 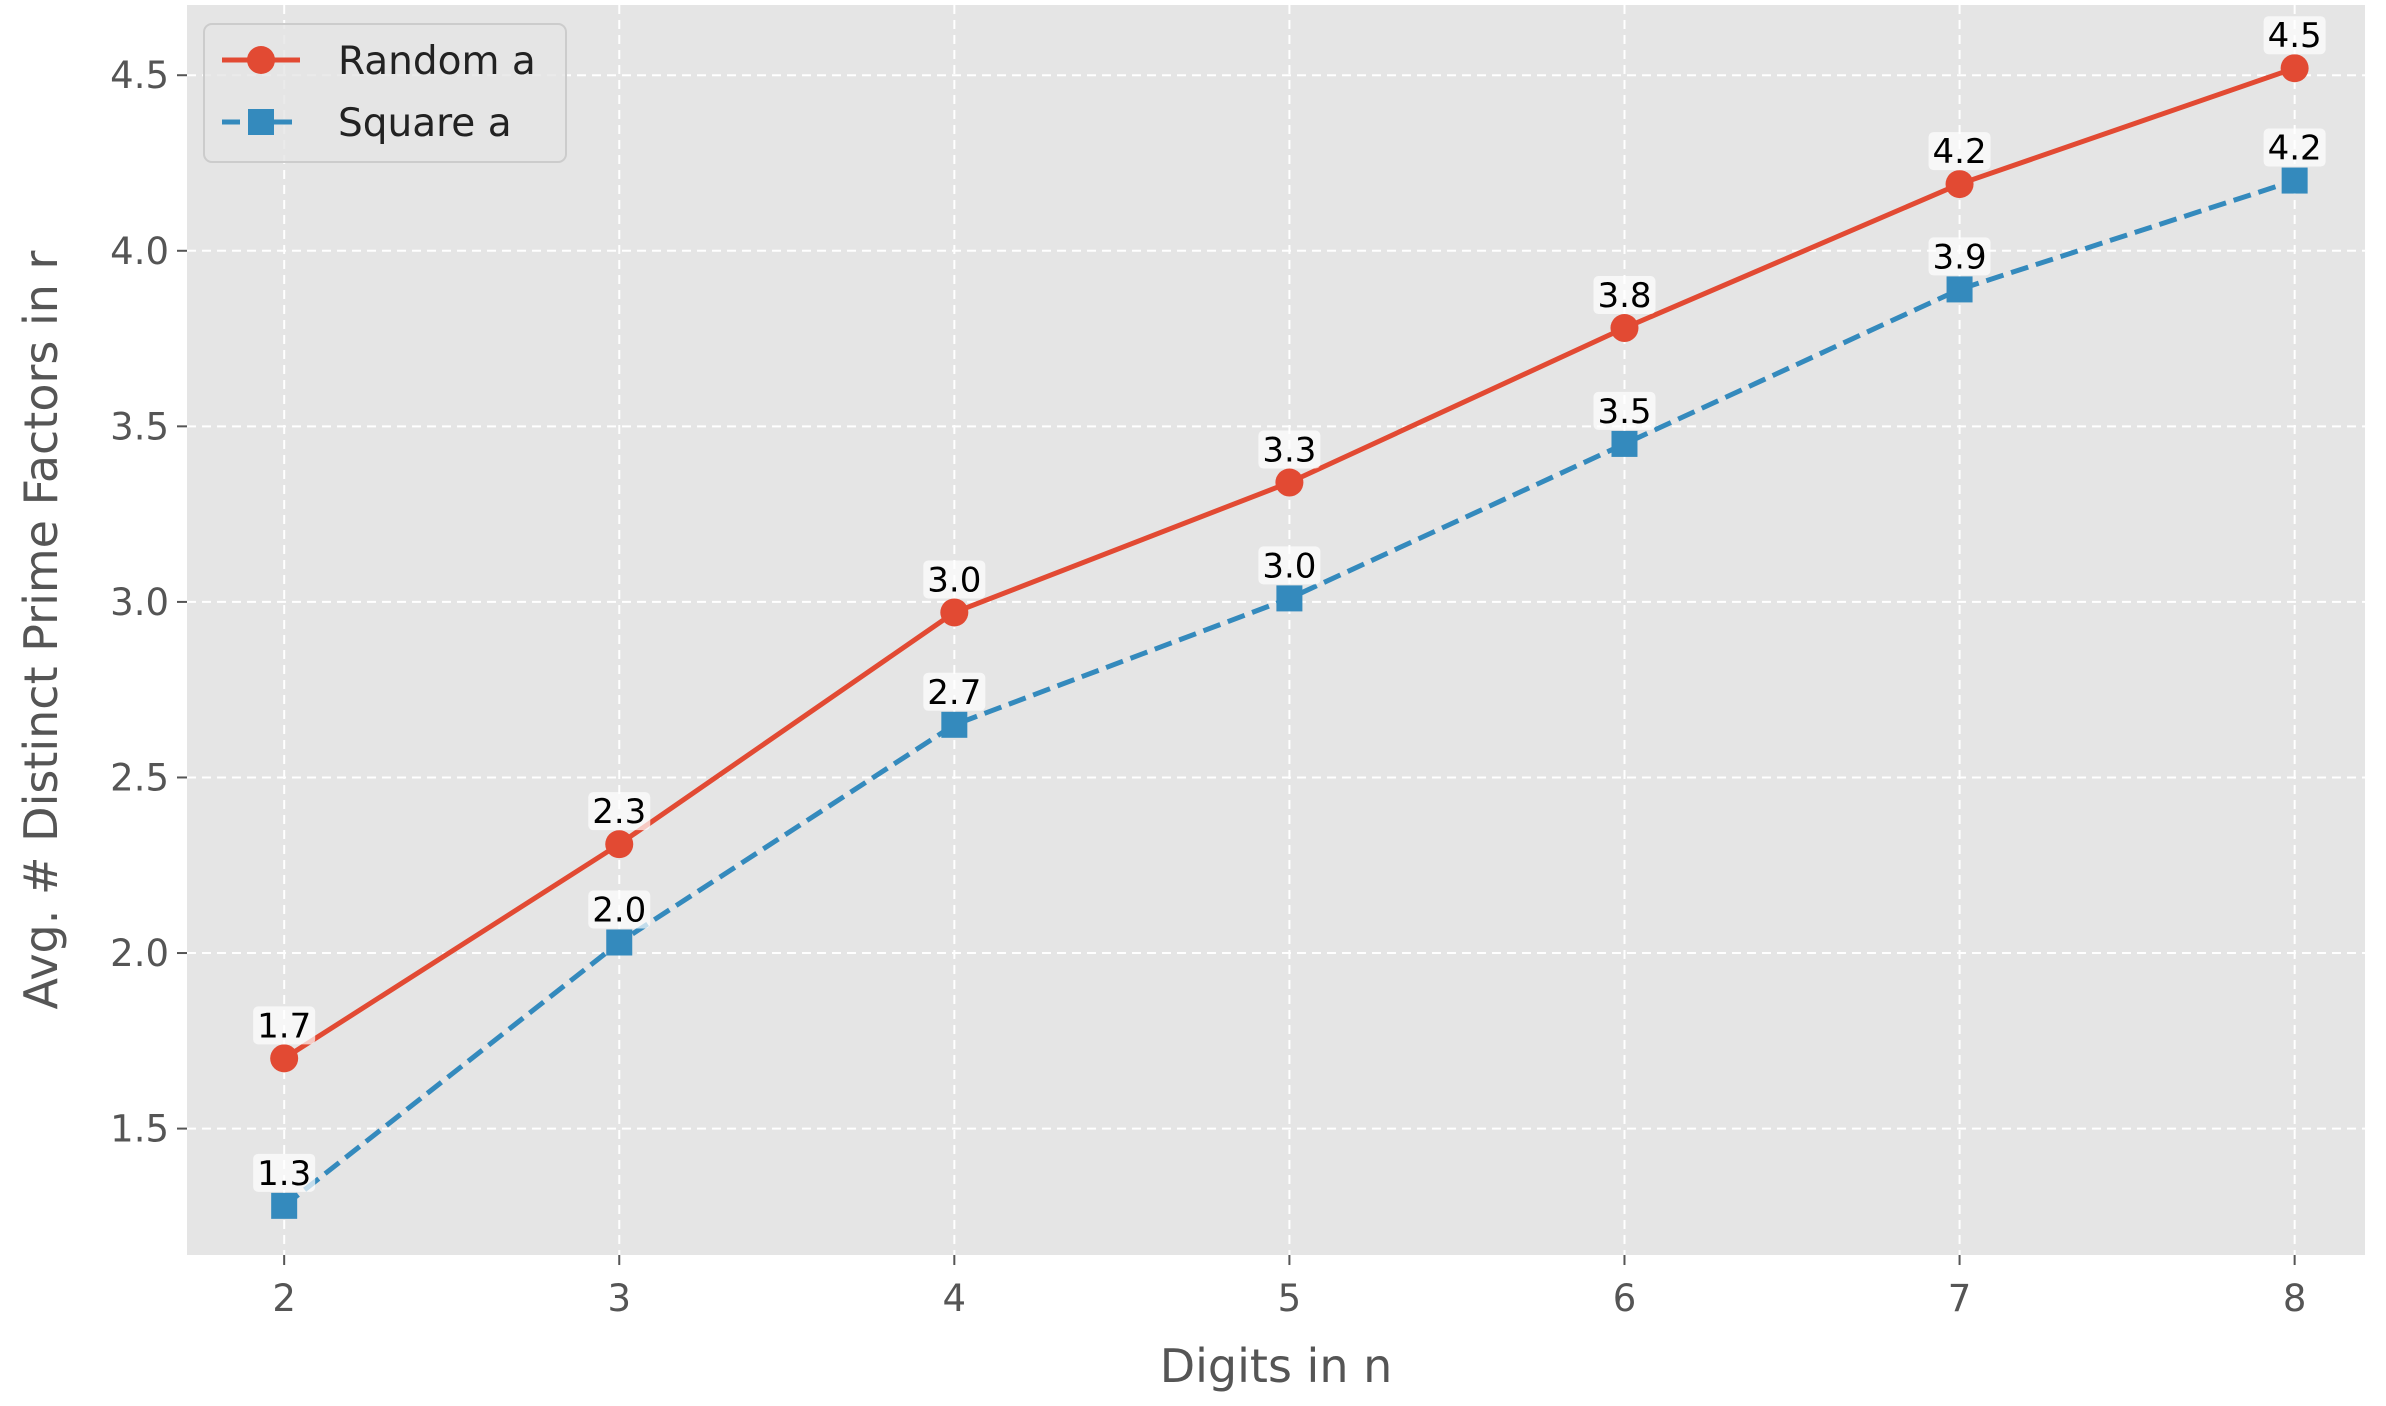 What do you see at coordinates (1276, 1366) in the screenshot?
I see `x-axis-label: Digits in n` at bounding box center [1276, 1366].